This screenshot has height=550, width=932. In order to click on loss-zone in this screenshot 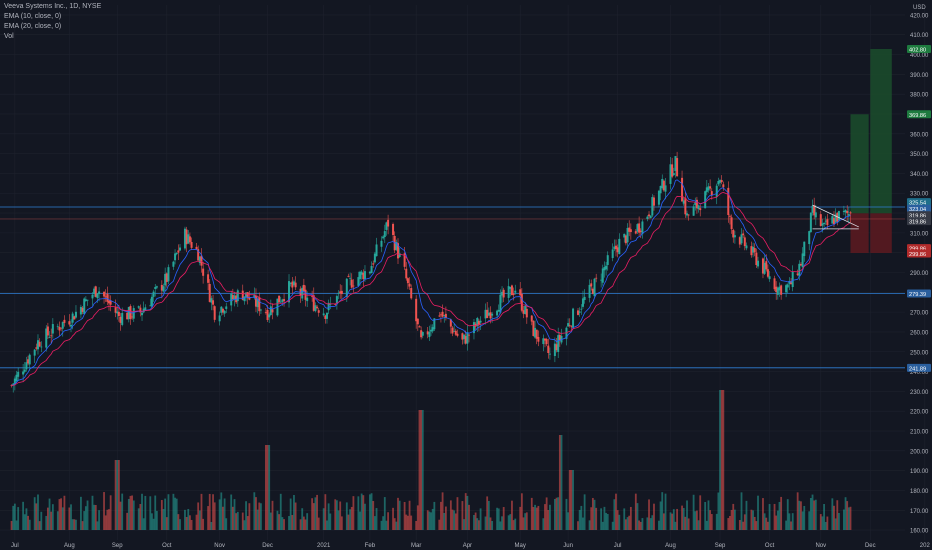, I will do `click(881, 233)`.